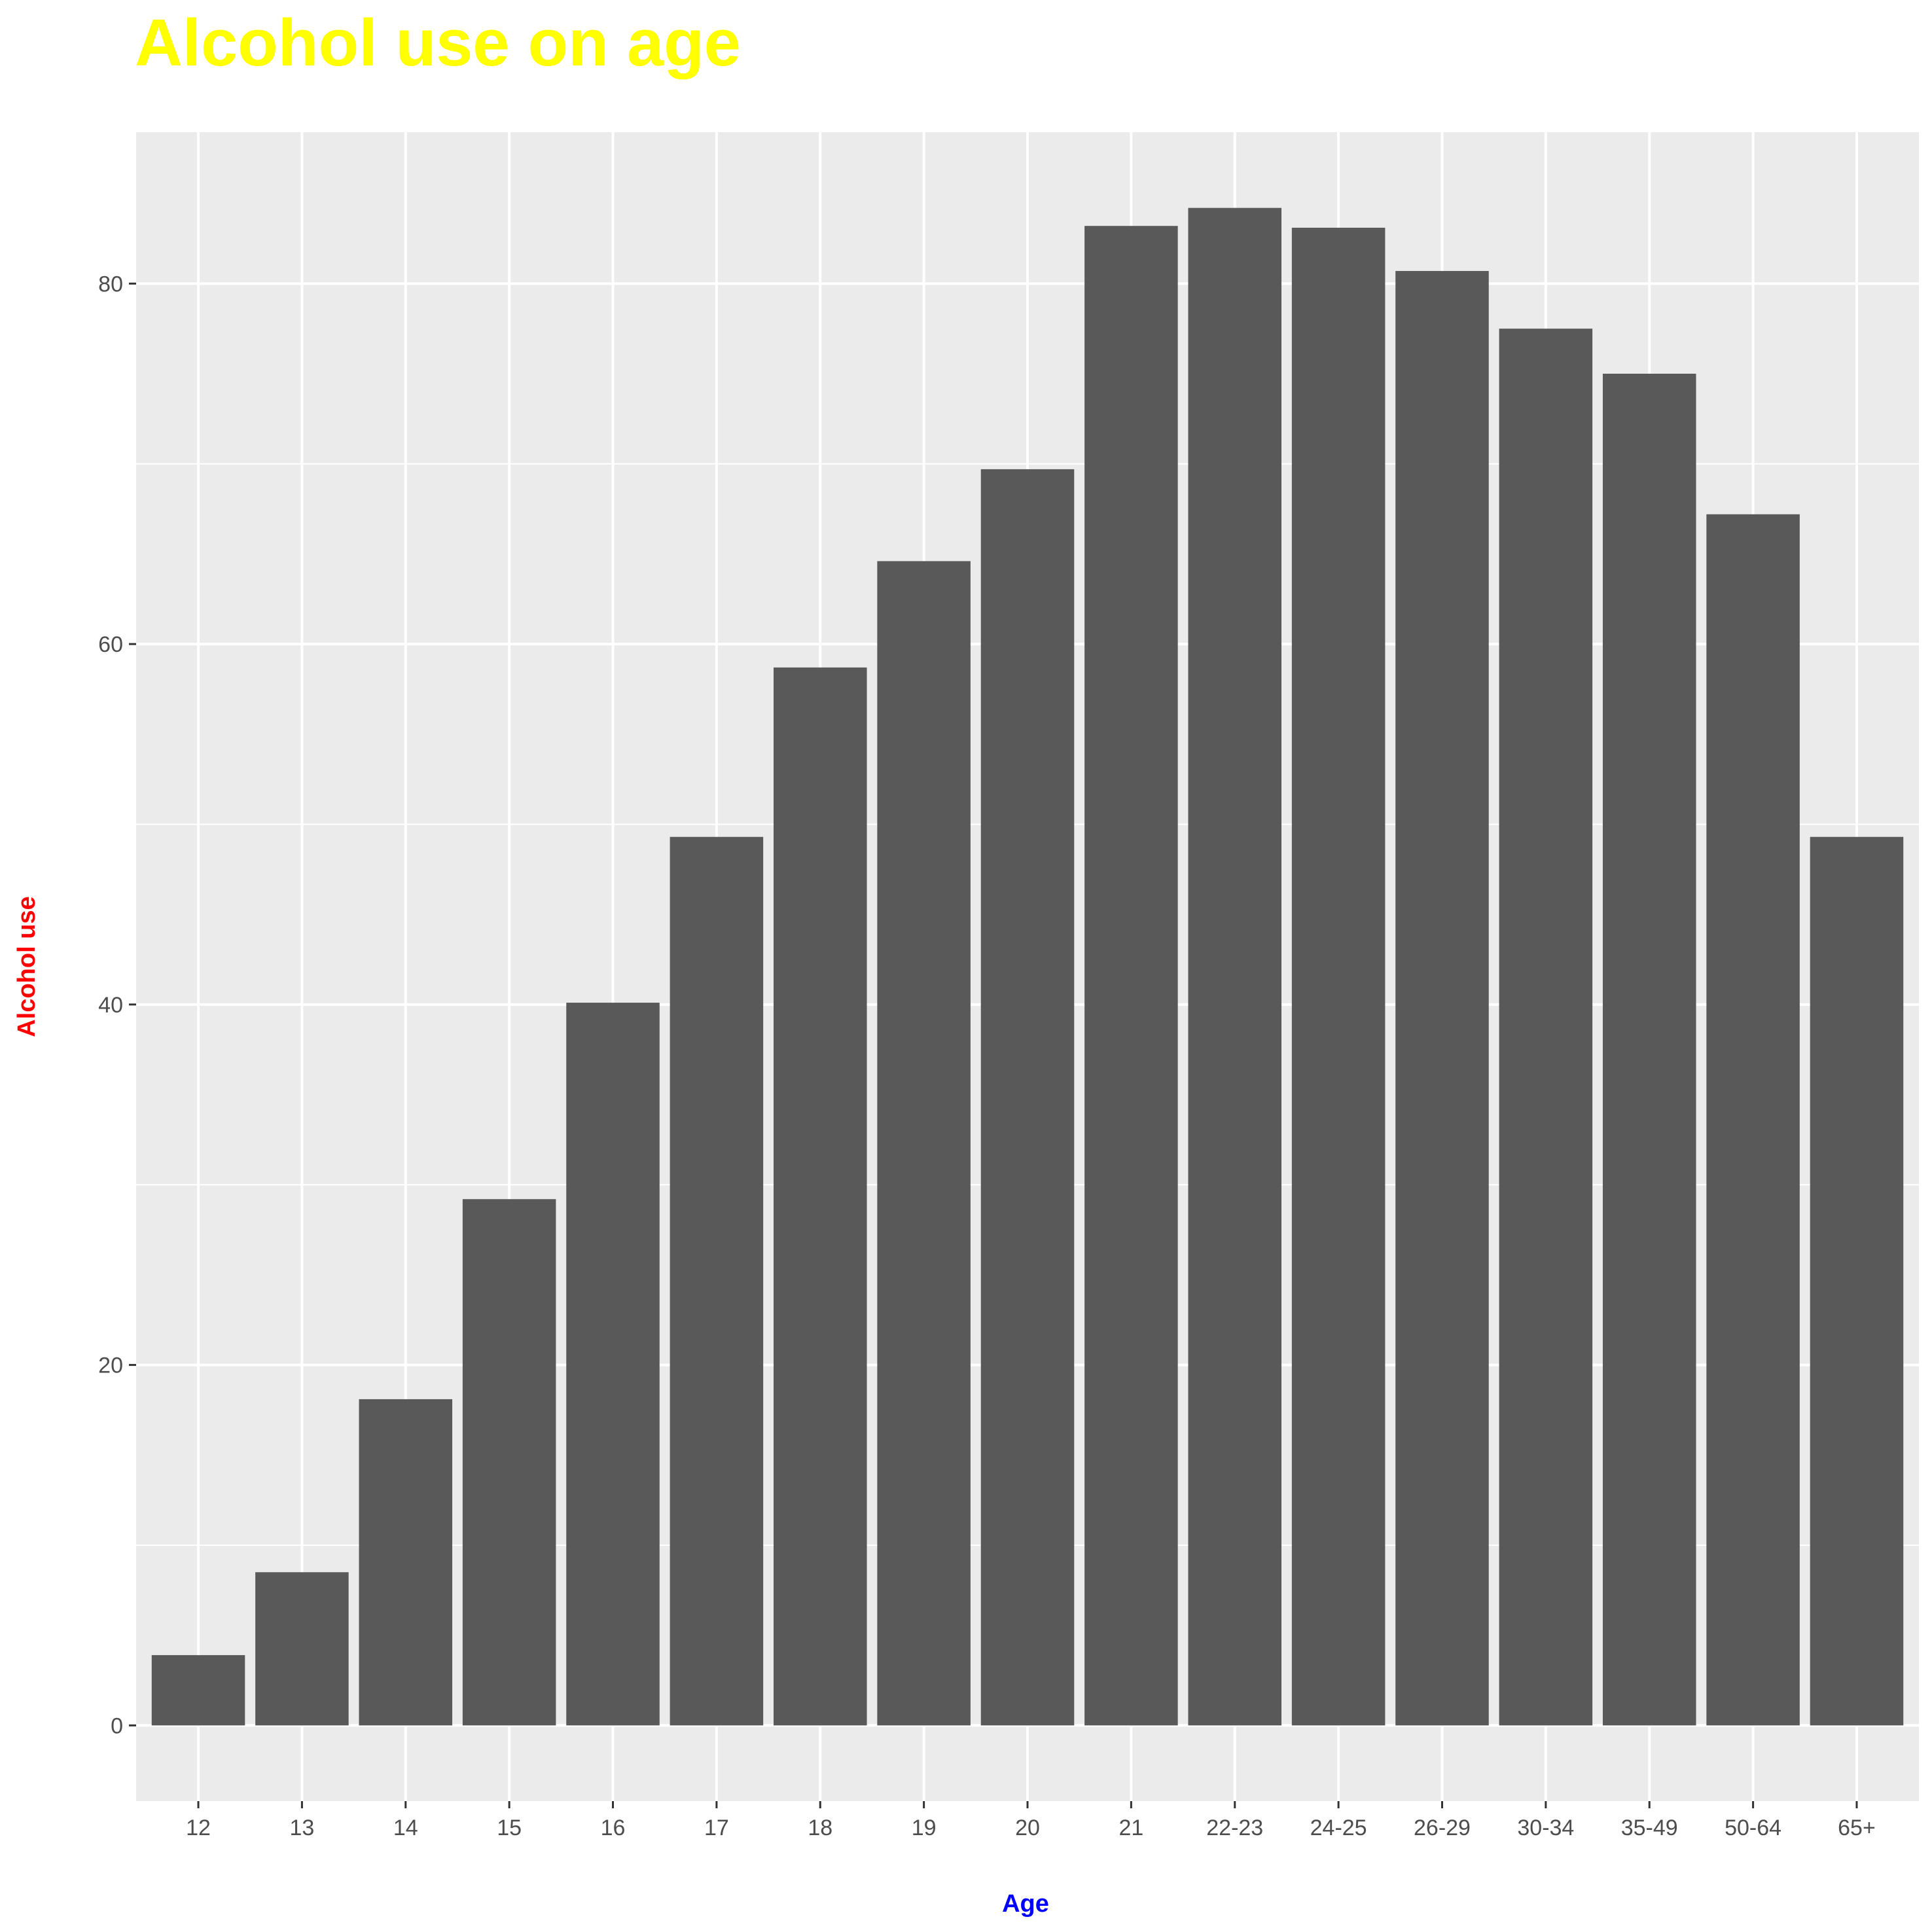 The height and width of the screenshot is (1932, 1932). I want to click on y-tick-label: 80, so click(110, 284).